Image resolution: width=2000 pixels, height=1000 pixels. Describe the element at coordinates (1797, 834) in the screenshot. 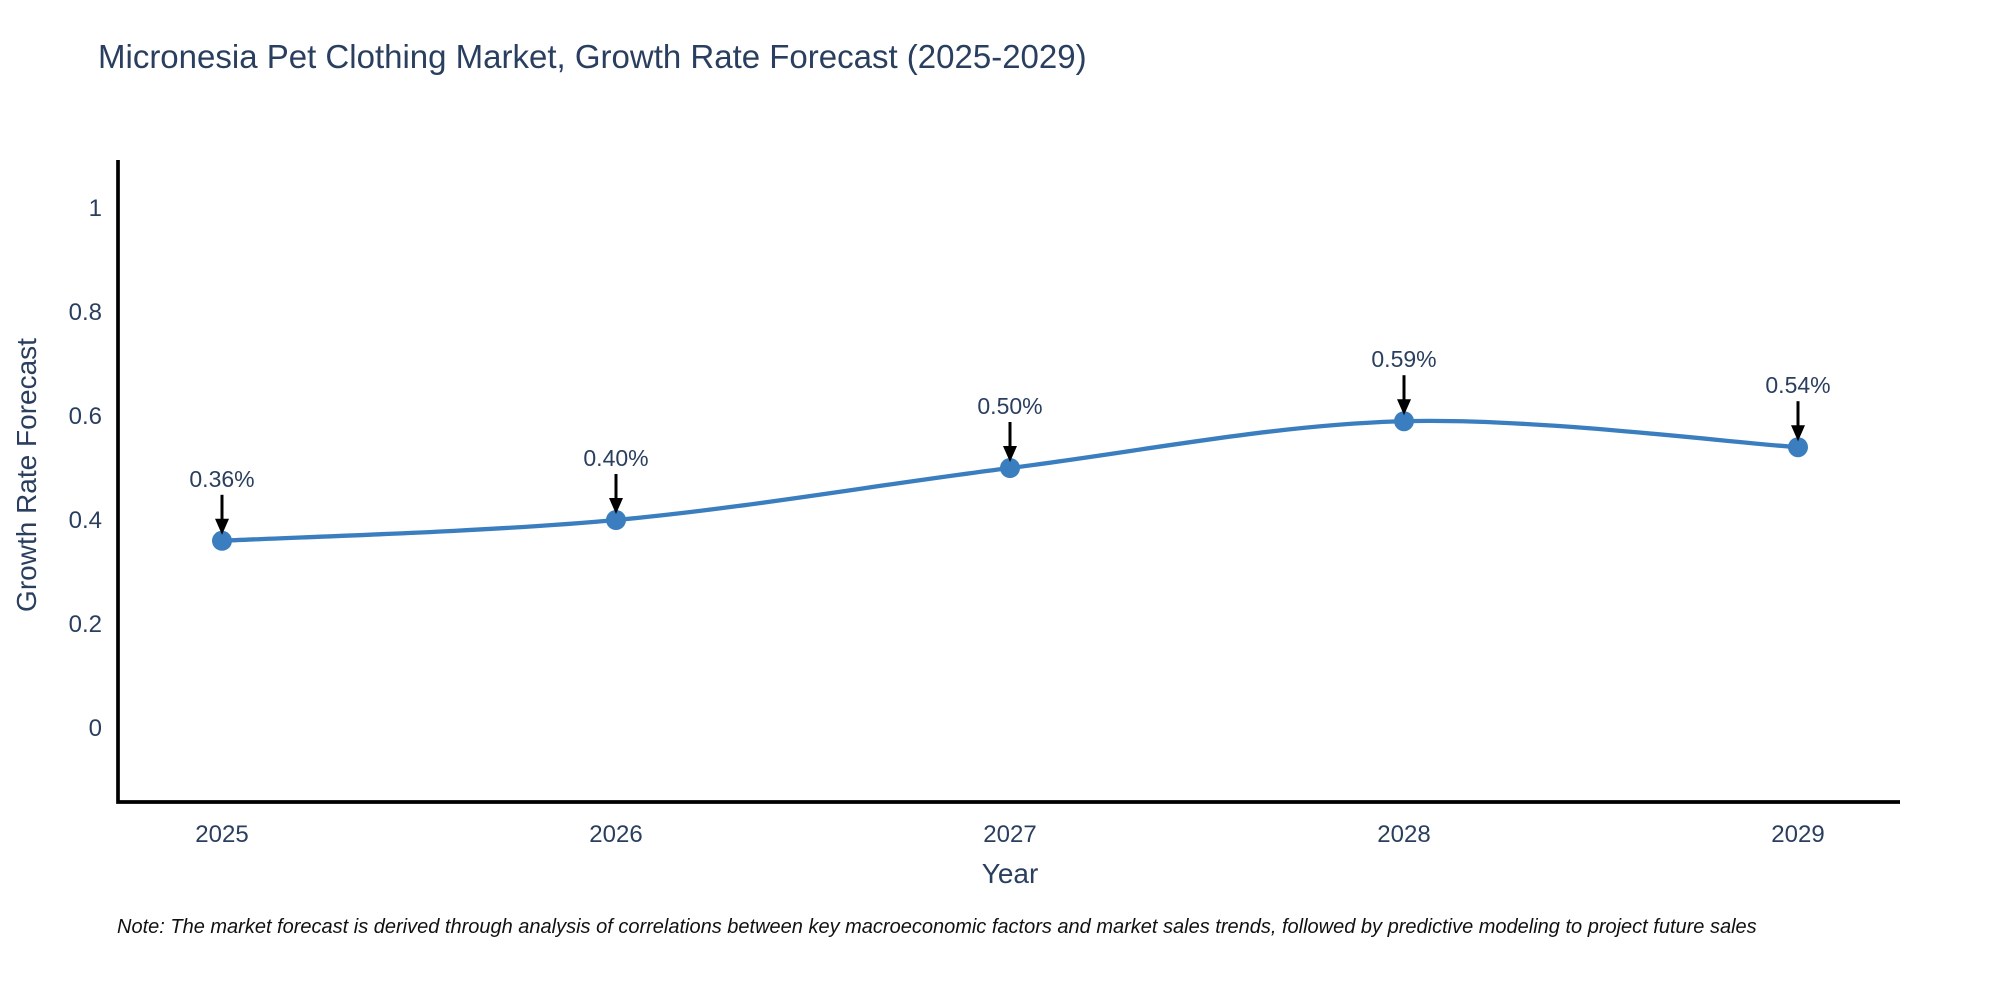

I see `x-tick-label: 2029` at that location.